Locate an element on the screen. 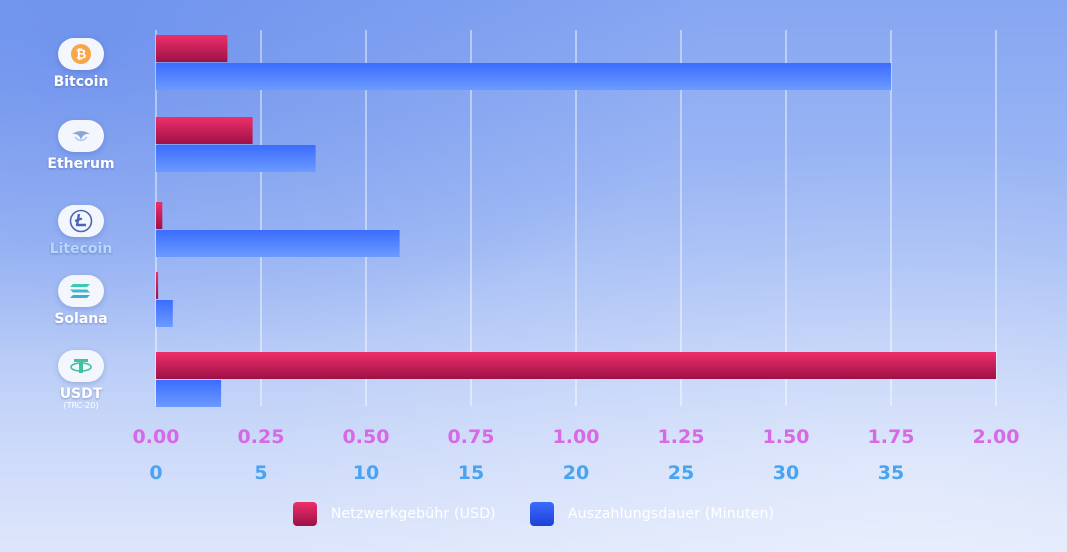 The height and width of the screenshot is (552, 1067). category-ethereum: Etherum is located at coordinates (81, 146).